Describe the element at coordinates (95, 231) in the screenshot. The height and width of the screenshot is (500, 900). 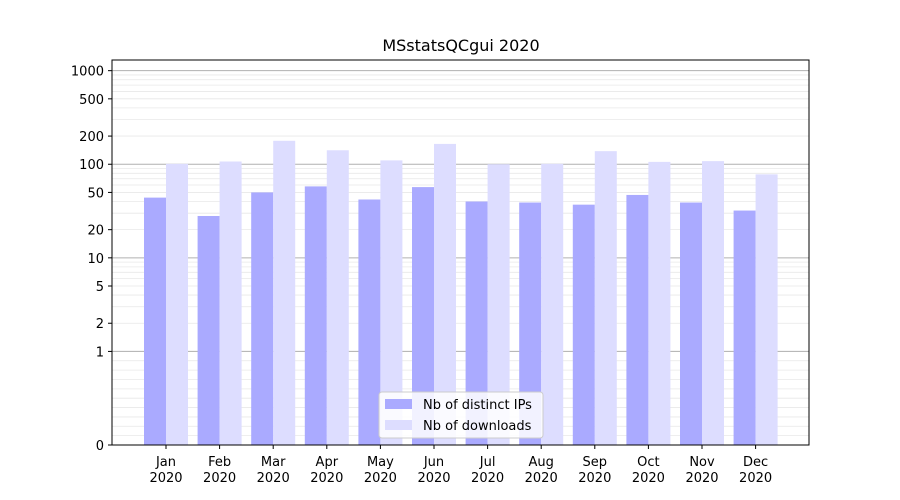
I see `y-tick-label: 20` at that location.